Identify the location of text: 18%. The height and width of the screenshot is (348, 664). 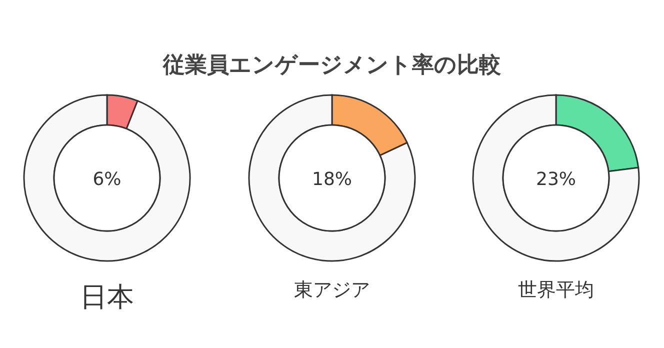
(332, 179).